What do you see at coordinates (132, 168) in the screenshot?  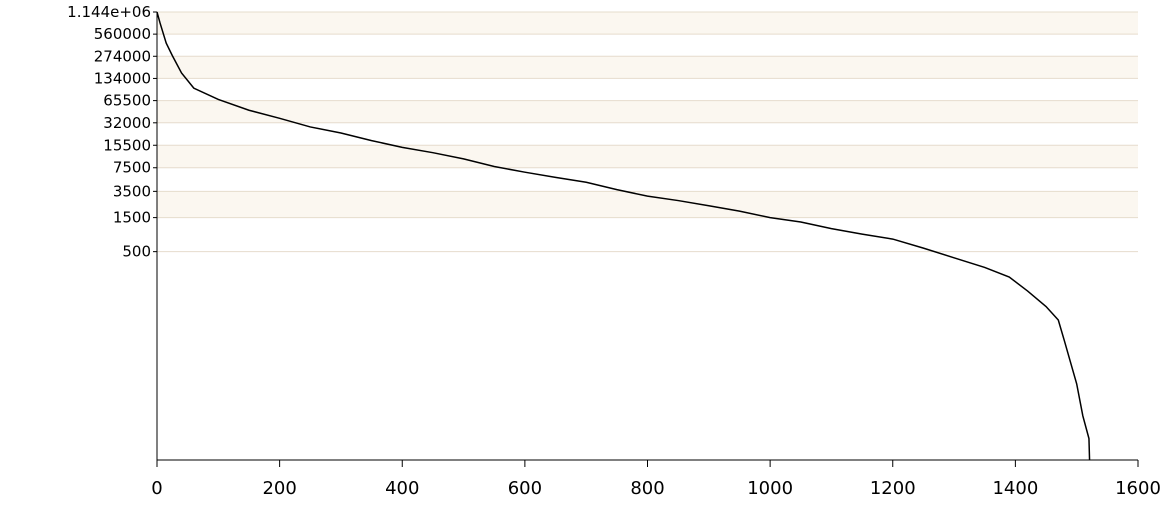 I see `y-tick-label: 7500` at bounding box center [132, 168].